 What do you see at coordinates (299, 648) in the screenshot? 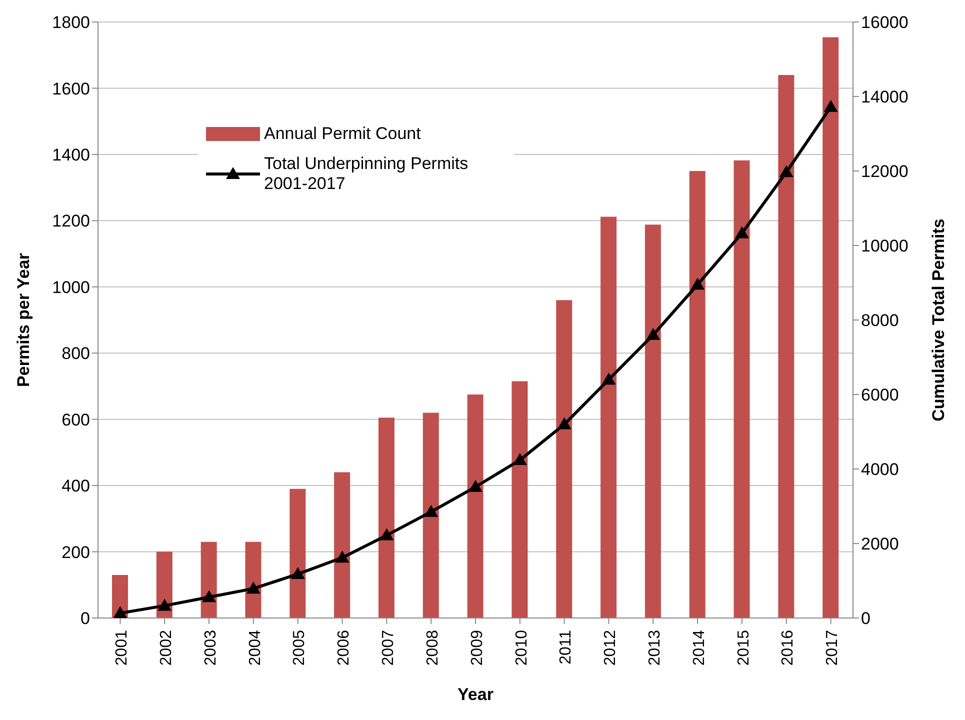
I see `x-tick-label: 2005` at bounding box center [299, 648].